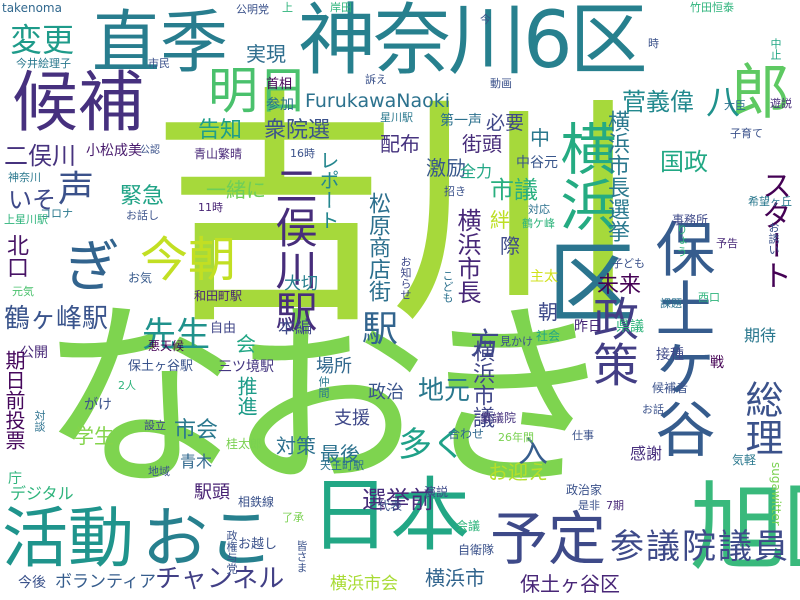 This screenshot has height=600, width=800. What do you see at coordinates (78, 102) in the screenshot?
I see `word-kouho: 候補` at bounding box center [78, 102].